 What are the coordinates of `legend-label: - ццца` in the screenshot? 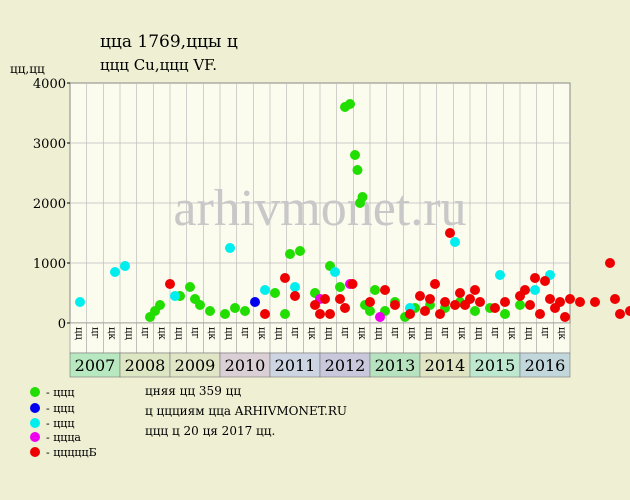 It's located at (63, 437).